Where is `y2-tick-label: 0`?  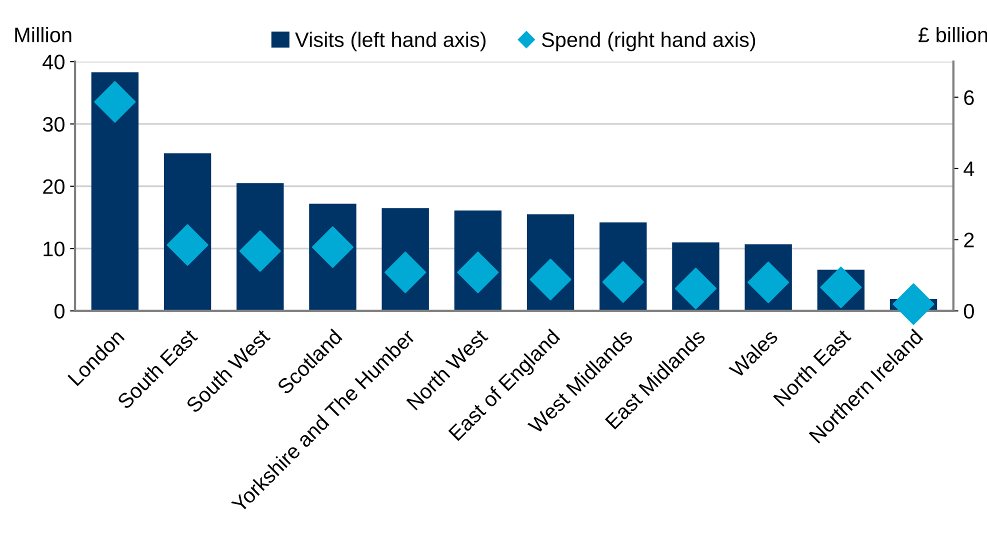 y2-tick-label: 0 is located at coordinates (969, 311).